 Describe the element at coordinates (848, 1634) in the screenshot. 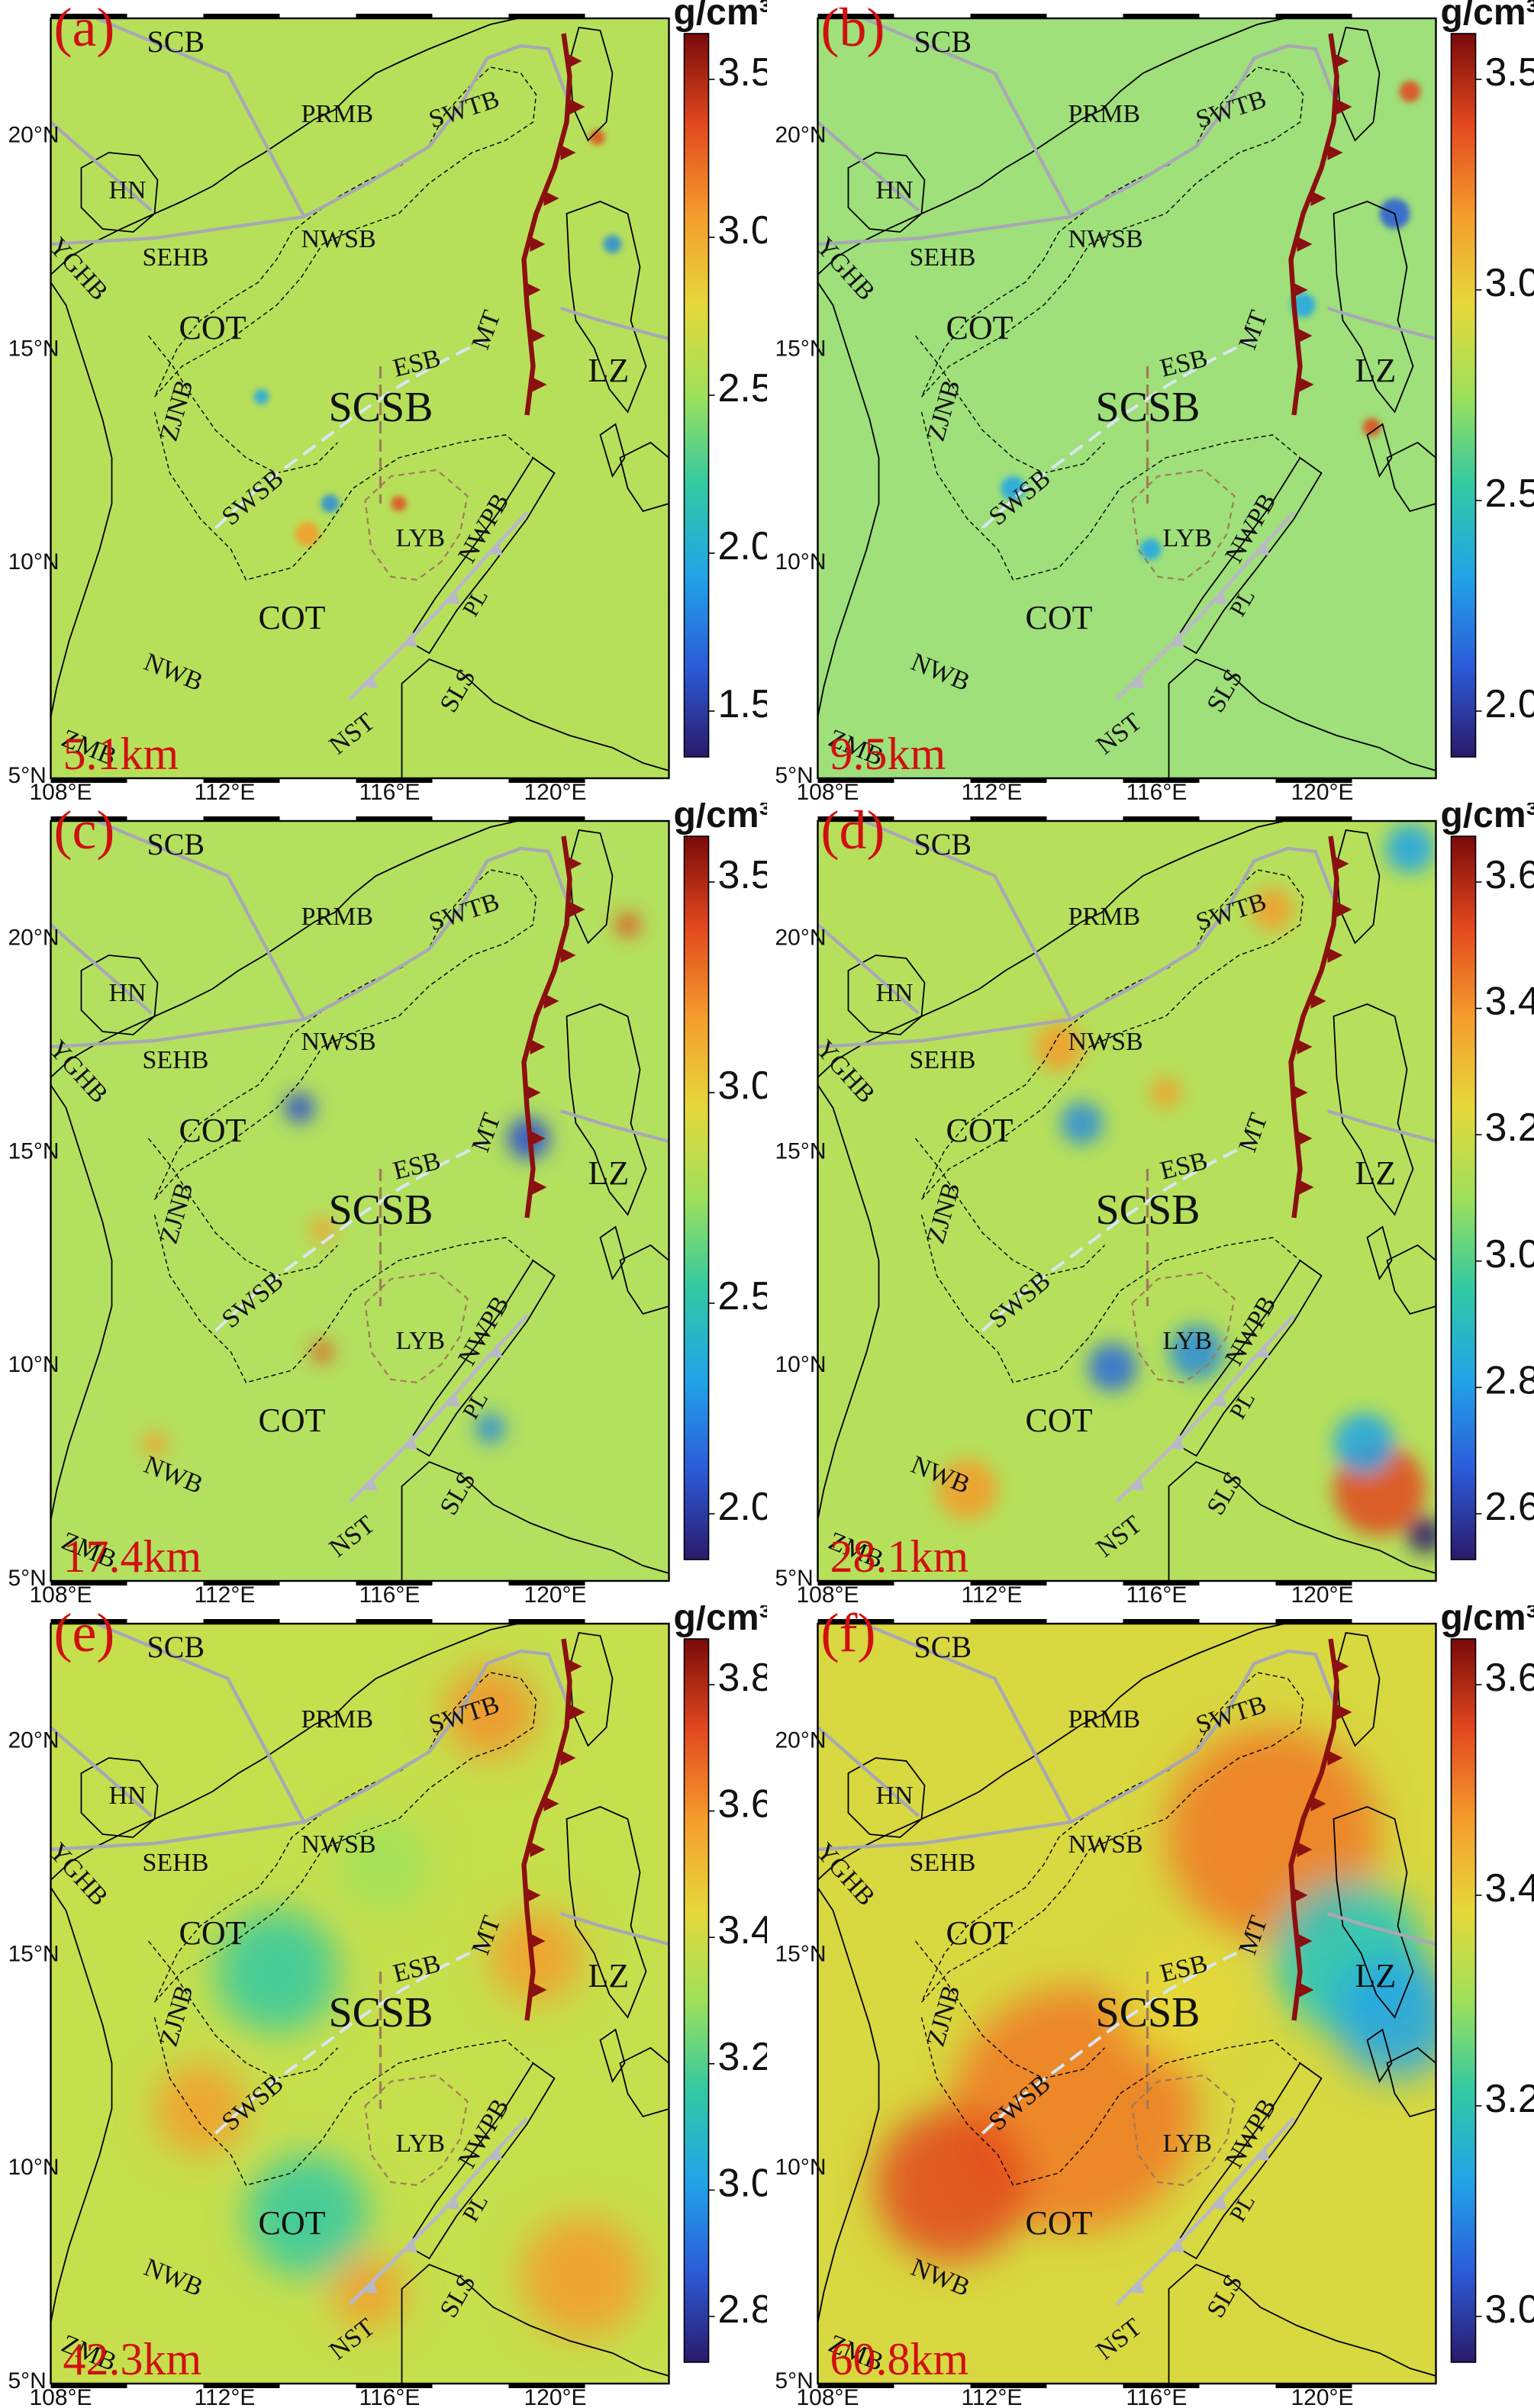

I see `panel-label: (f)` at that location.